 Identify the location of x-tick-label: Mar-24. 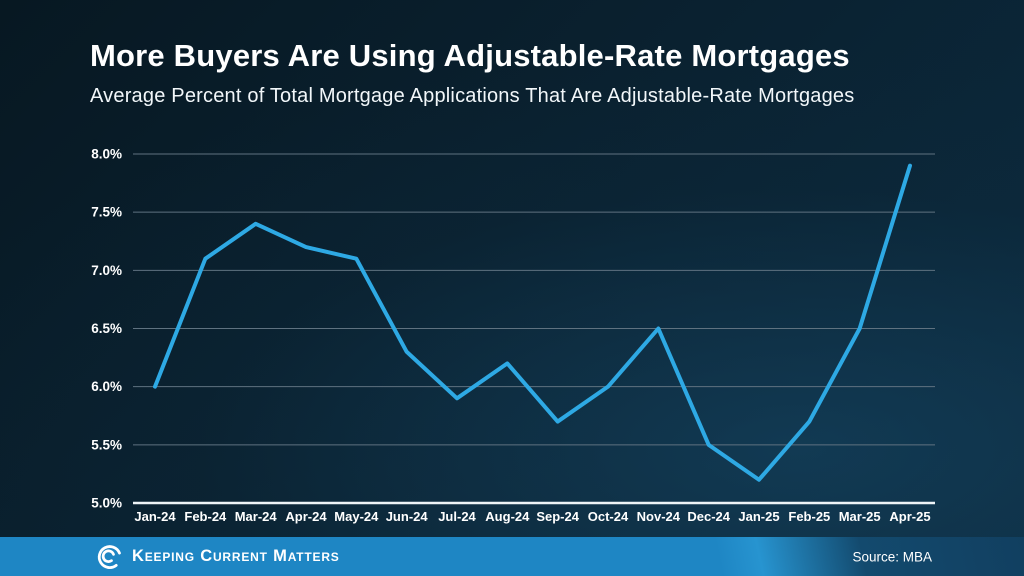
(256, 516).